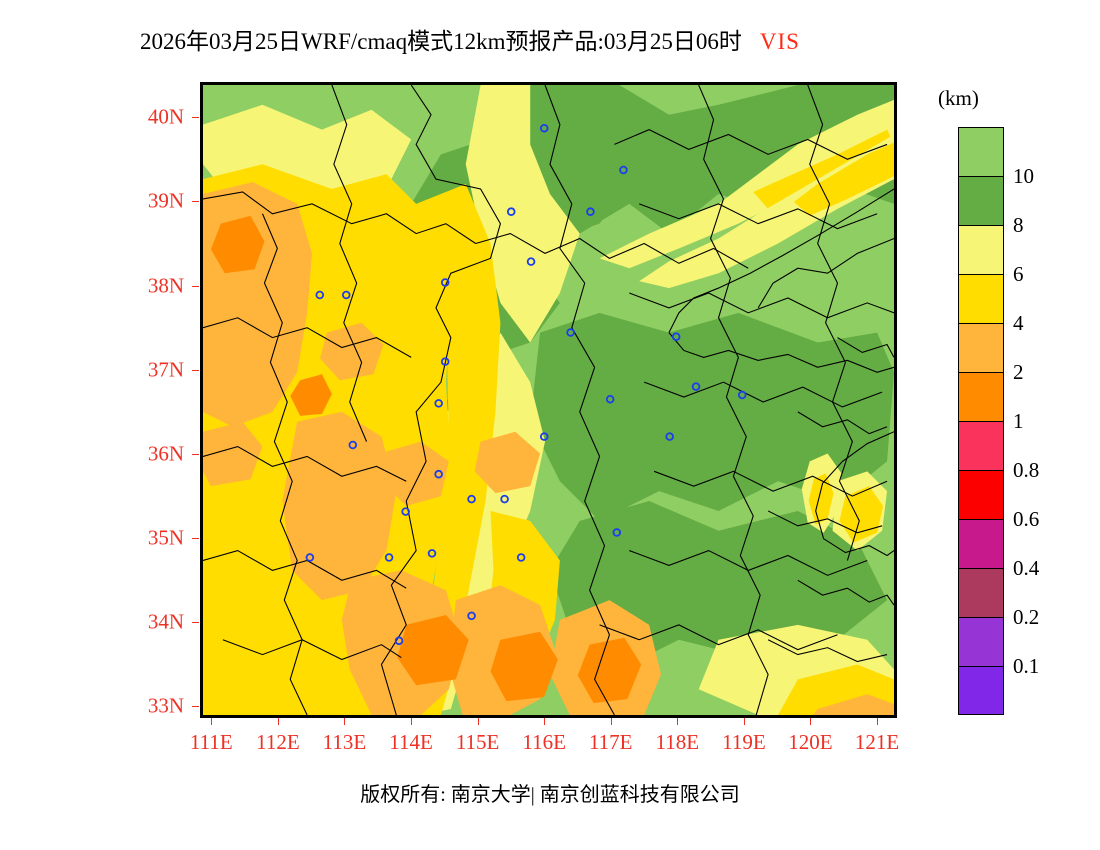 This screenshot has width=1100, height=850. What do you see at coordinates (998, 451) in the screenshot?
I see `colorbar-swatch: 0.8` at bounding box center [998, 451].